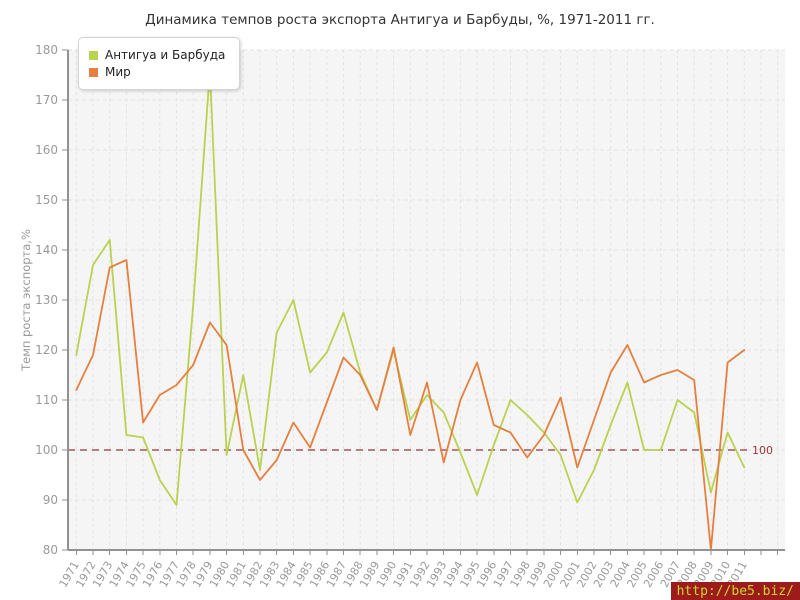 The width and height of the screenshot is (800, 600). What do you see at coordinates (46, 350) in the screenshot?
I see `svg-text: 120` at bounding box center [46, 350].